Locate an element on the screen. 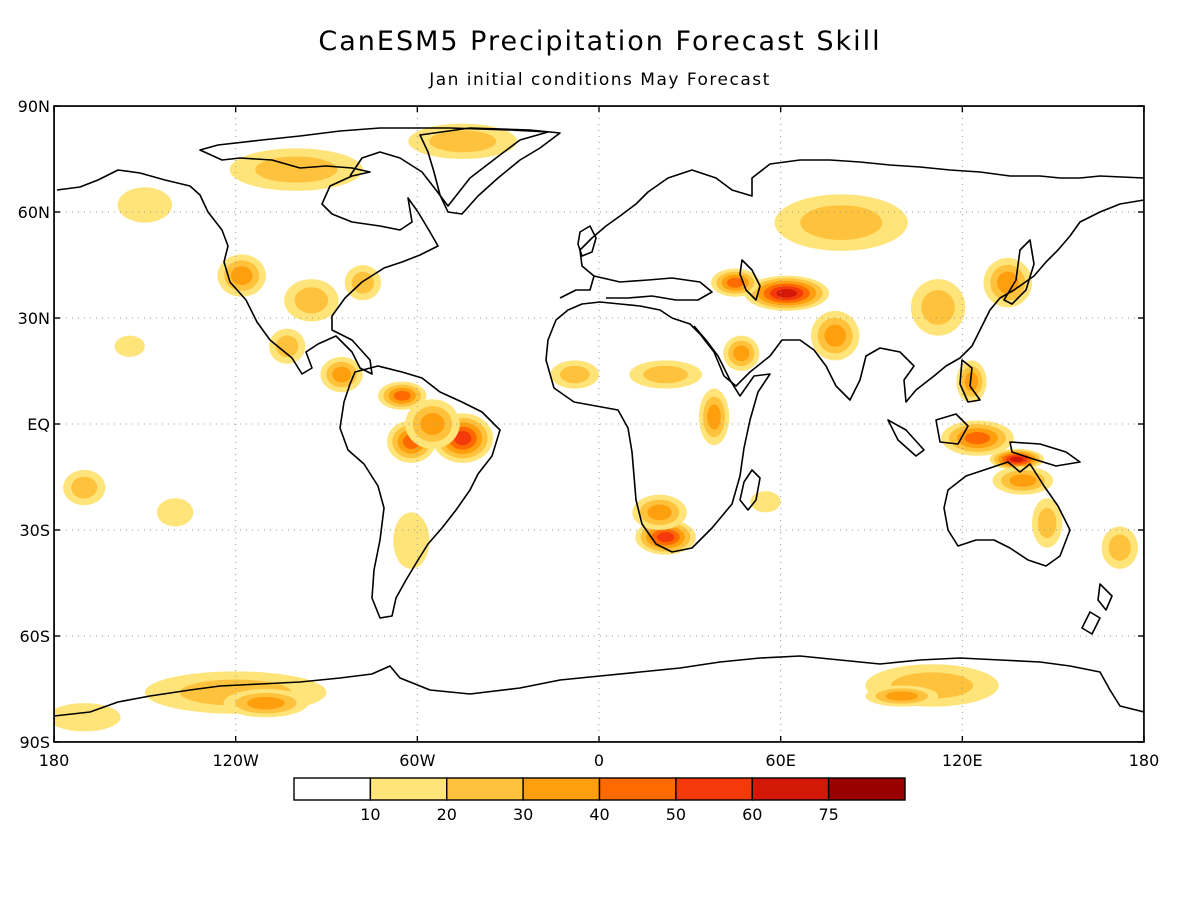  map-title: CanESM5 Precipitation Forecast Skill is located at coordinates (600, 41).